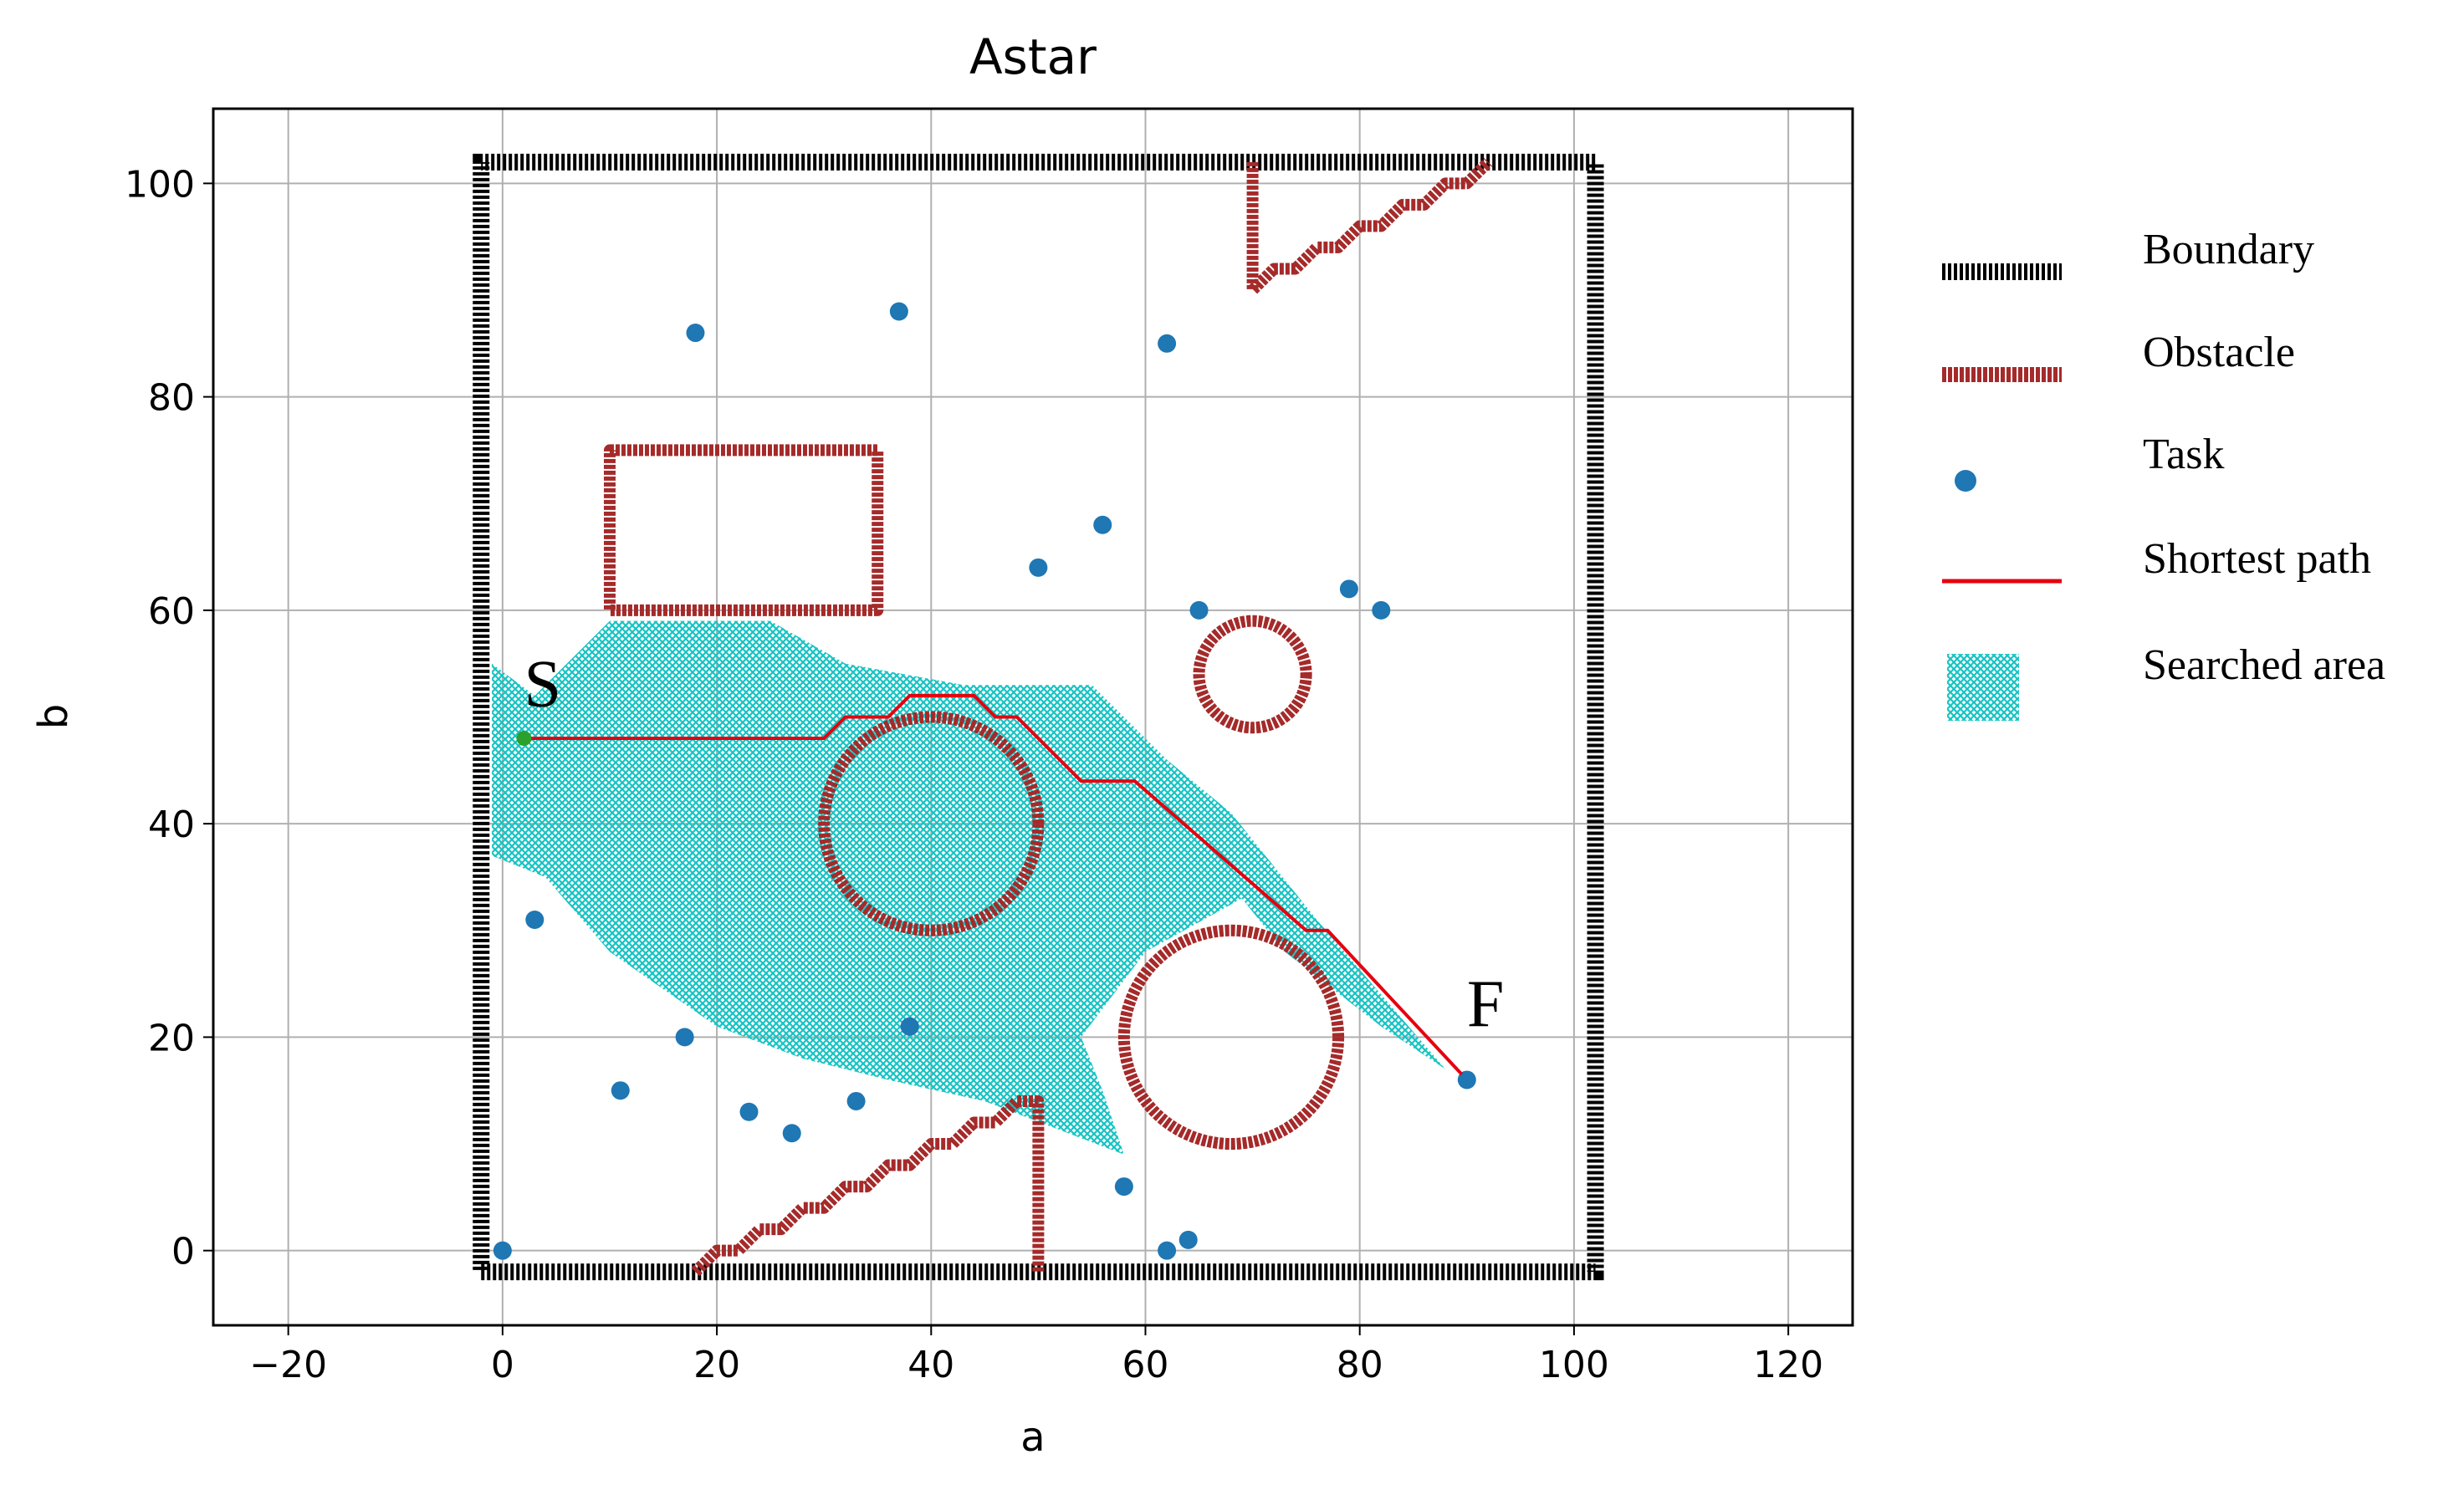  Describe the element at coordinates (1788, 1365) in the screenshot. I see `x-tick-label: 120` at that location.